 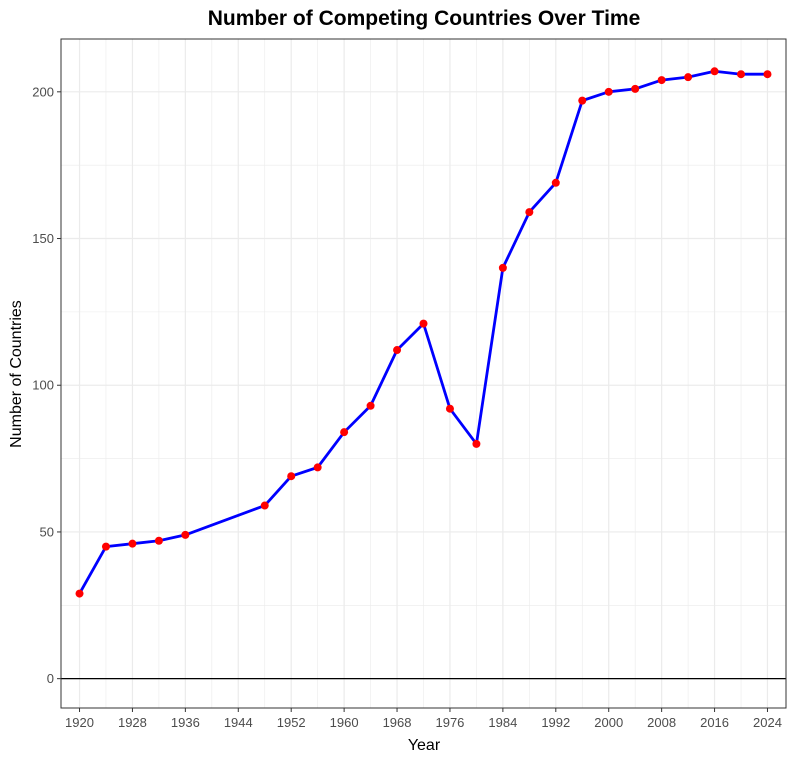 I want to click on x-tick-label: 1928, so click(x=132, y=722).